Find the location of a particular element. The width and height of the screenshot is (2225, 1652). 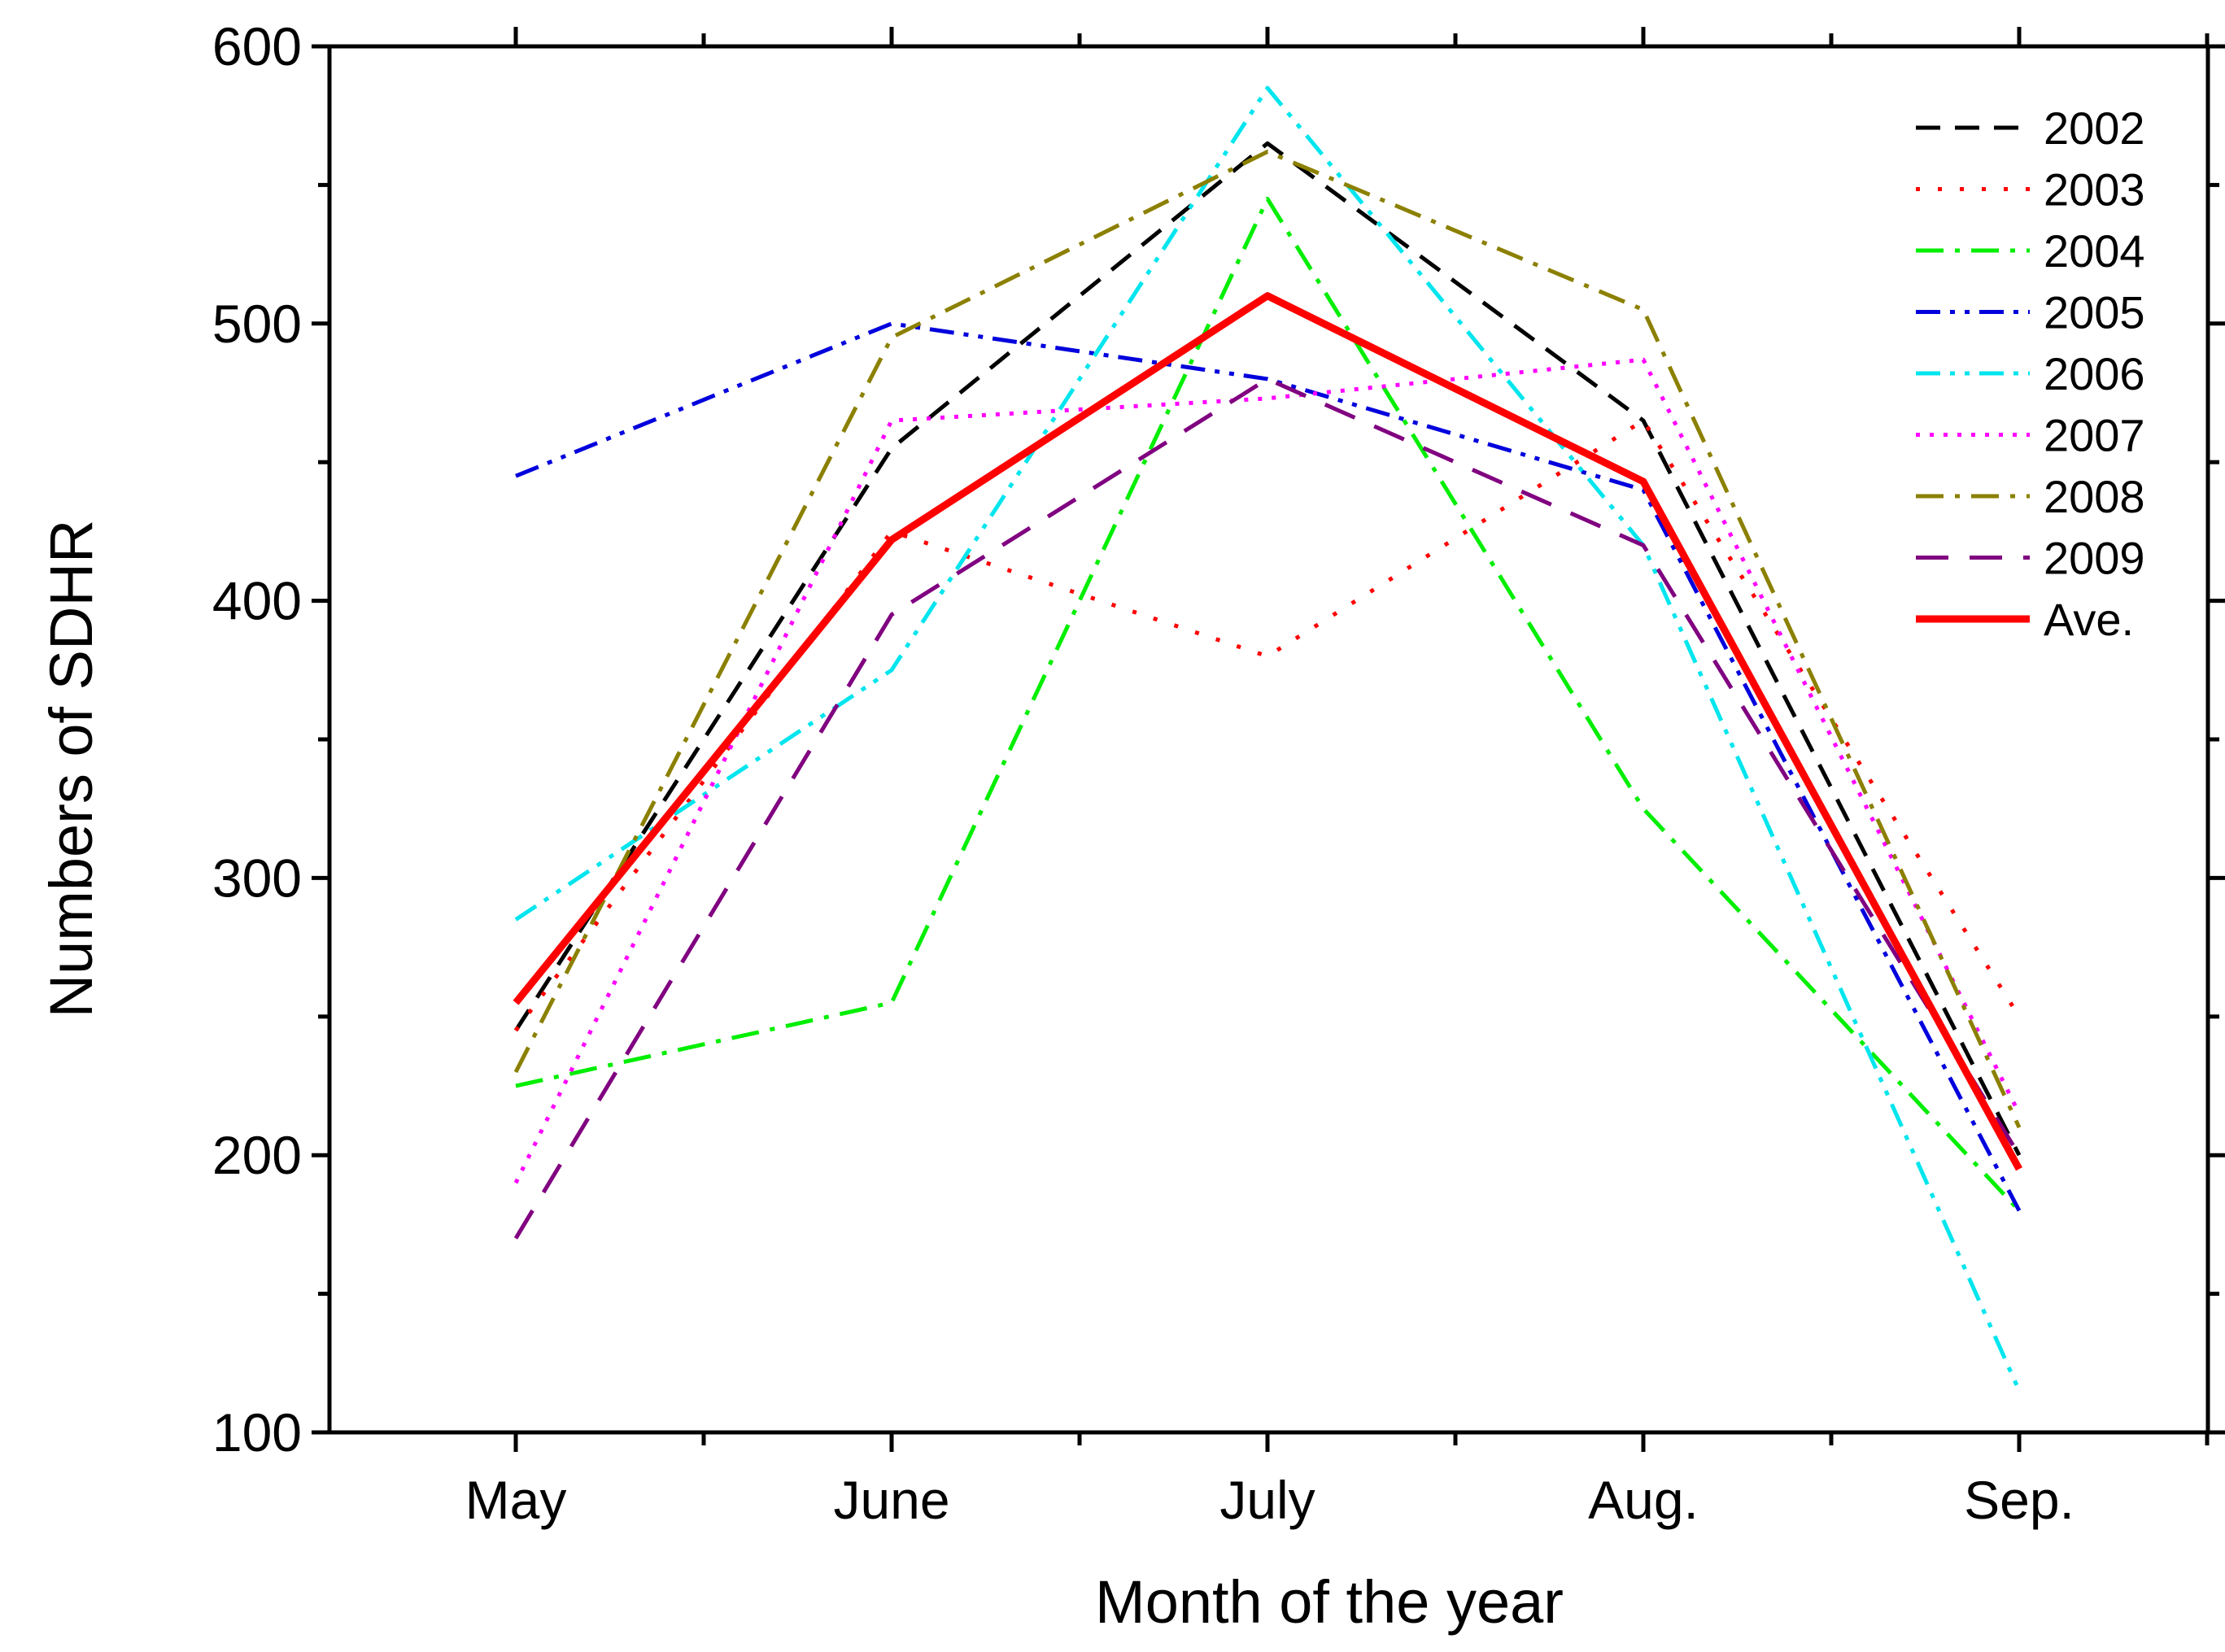

x-tick-label: July is located at coordinates (1267, 1500).